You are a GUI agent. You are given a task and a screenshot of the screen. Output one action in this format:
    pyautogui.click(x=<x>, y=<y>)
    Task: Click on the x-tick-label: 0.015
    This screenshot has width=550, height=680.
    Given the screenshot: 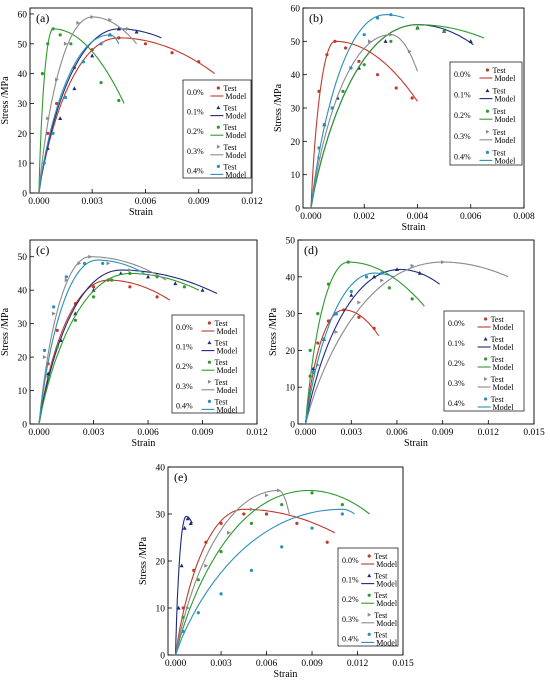 What is the action you would take?
    pyautogui.click(x=403, y=664)
    